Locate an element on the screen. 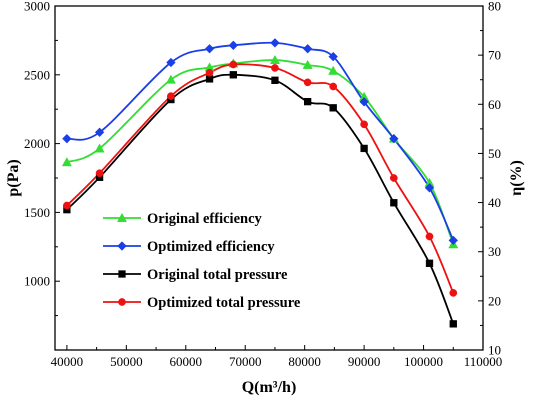 This screenshot has width=533, height=401. legend-label-original-efficiency: Original efficiency is located at coordinates (205, 219).